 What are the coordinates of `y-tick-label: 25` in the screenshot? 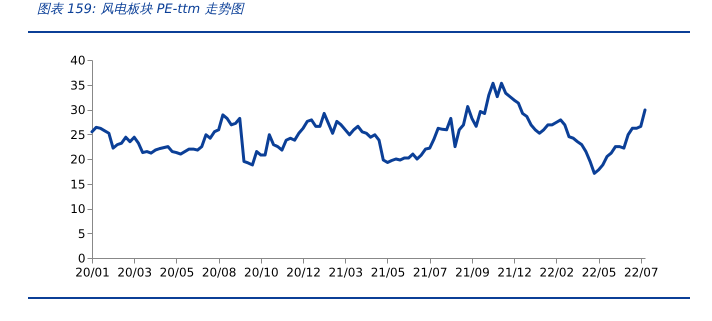 It's located at (78, 135).